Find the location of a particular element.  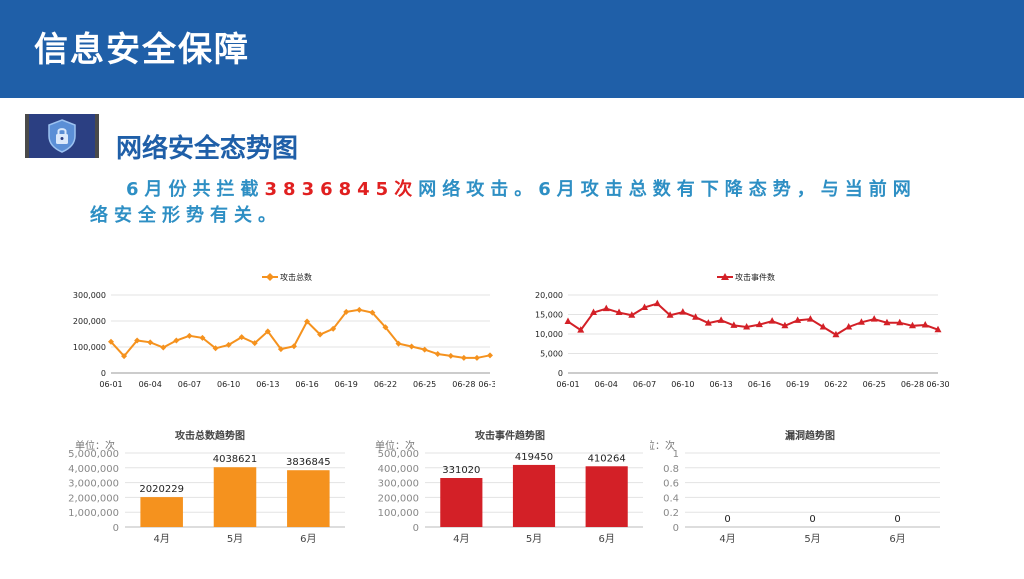

data-label: 419450 is located at coordinates (534, 457).